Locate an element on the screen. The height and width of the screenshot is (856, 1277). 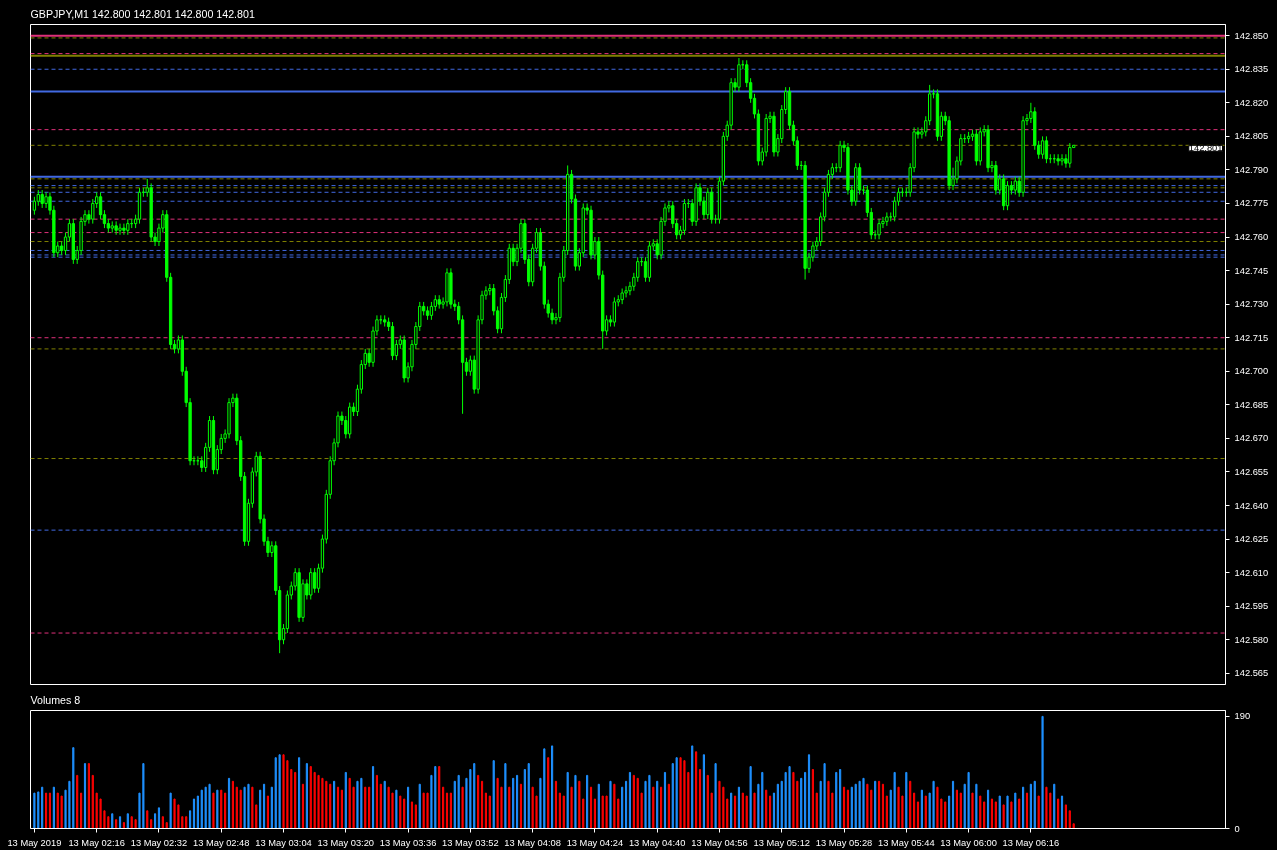
x-tick-label: 13 May 2019 is located at coordinates (34, 842).